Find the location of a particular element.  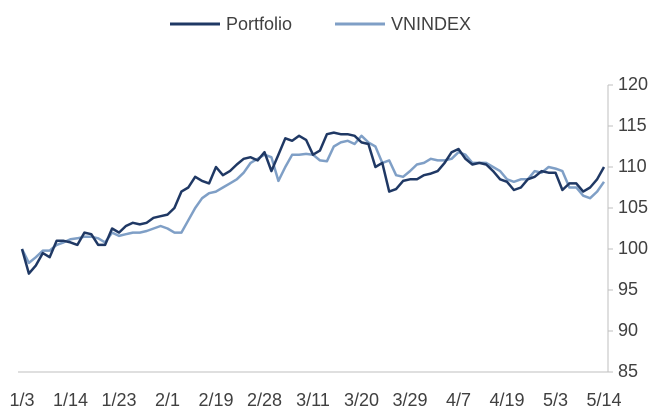

y-tick-label: 120 is located at coordinates (633, 84).